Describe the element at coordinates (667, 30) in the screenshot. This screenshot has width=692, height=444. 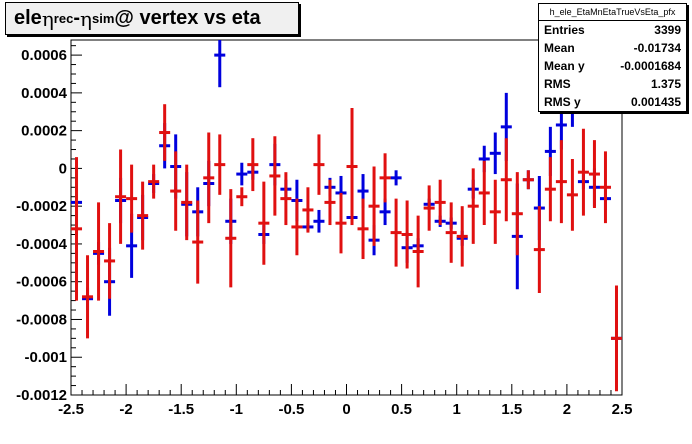
I see `stat-value: 3399` at that location.